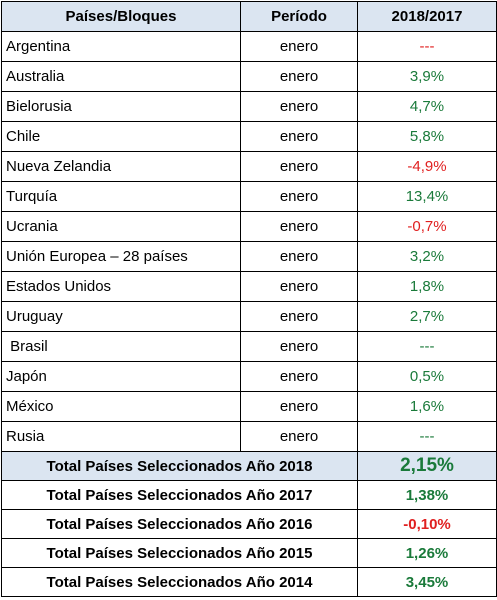  I want to click on value-cell: 0,5%, so click(427, 376).